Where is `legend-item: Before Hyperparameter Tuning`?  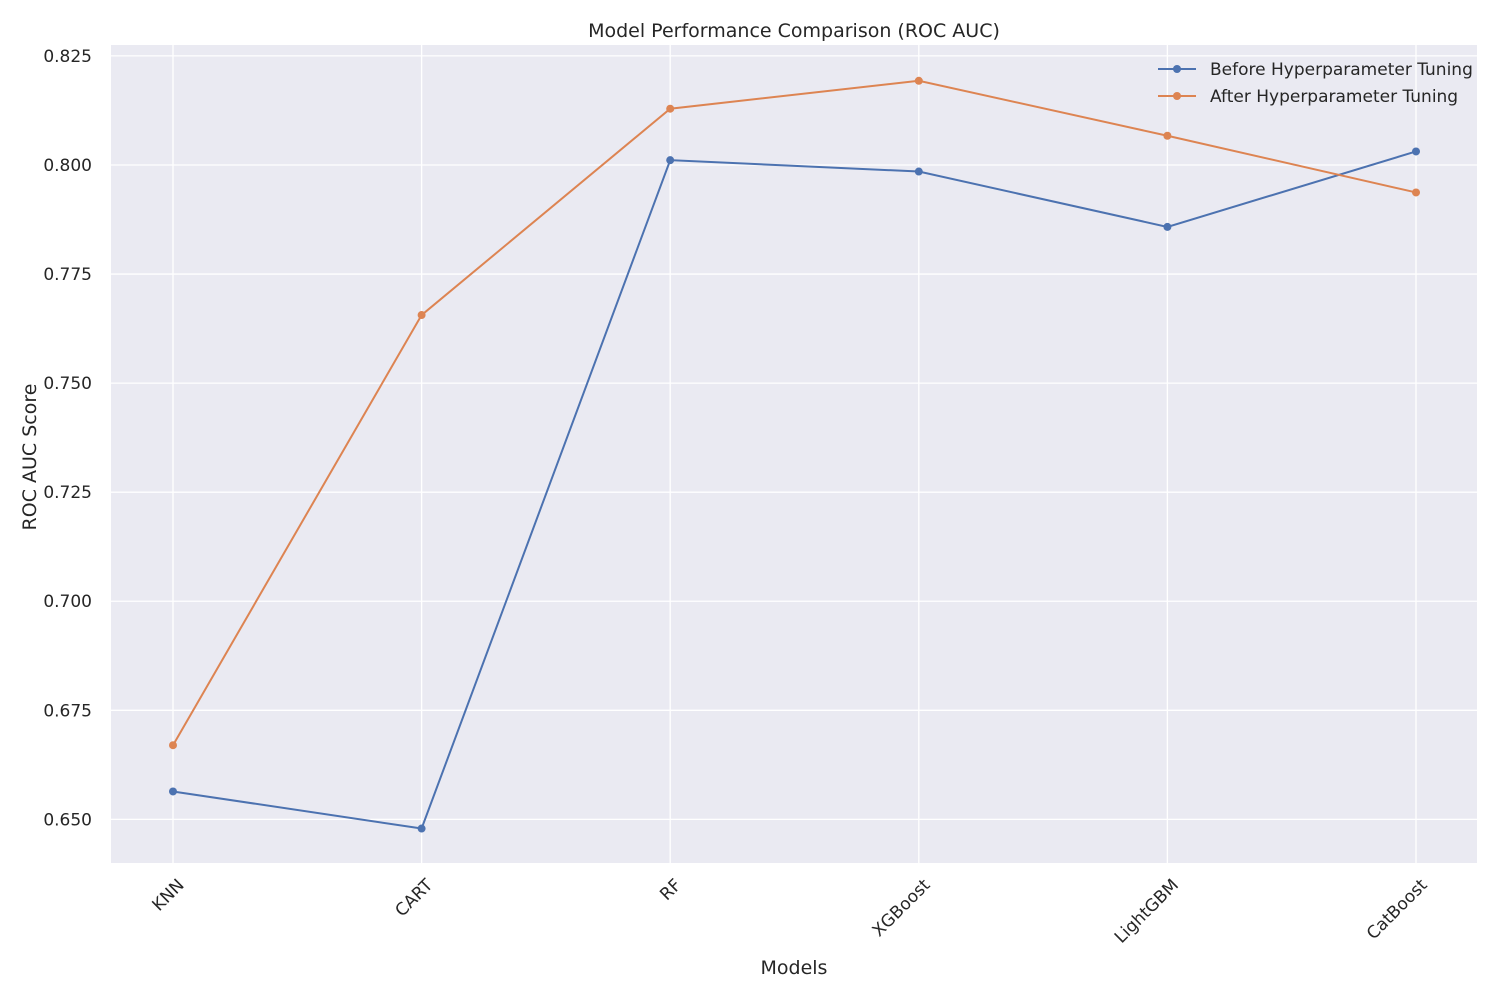
legend-item: Before Hyperparameter Tuning is located at coordinates (1315, 70).